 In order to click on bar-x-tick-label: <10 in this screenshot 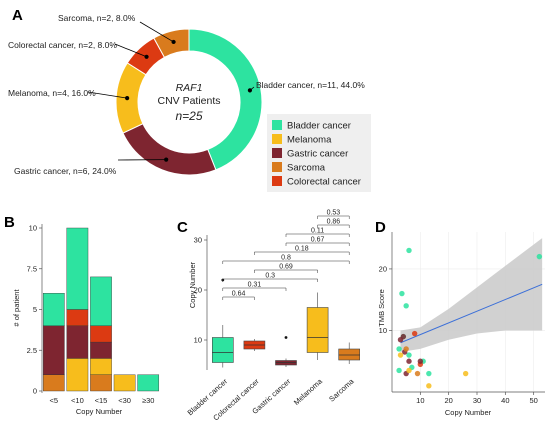, I will do `click(77, 400)`.